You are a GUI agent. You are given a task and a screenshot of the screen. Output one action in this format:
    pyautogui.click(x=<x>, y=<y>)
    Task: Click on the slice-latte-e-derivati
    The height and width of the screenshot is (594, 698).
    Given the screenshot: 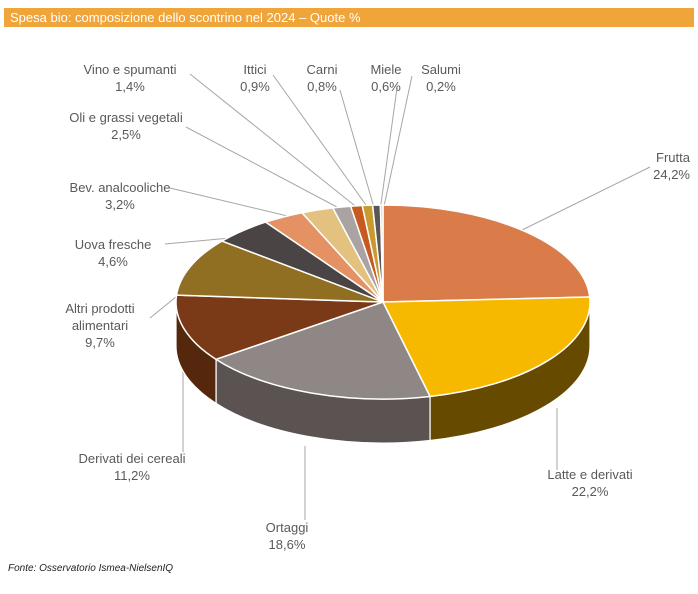 What is the action you would take?
    pyautogui.click(x=486, y=347)
    